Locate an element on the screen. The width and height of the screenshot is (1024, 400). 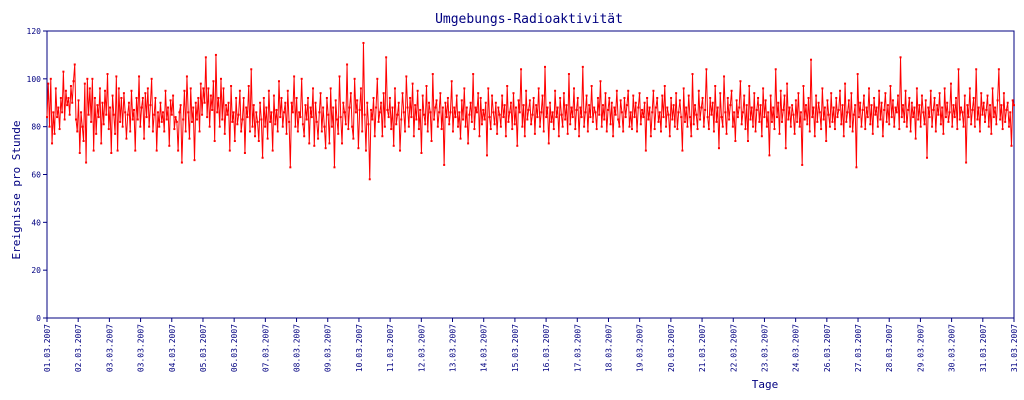
x-tick-label: 26.03.2007 is located at coordinates (827, 348).